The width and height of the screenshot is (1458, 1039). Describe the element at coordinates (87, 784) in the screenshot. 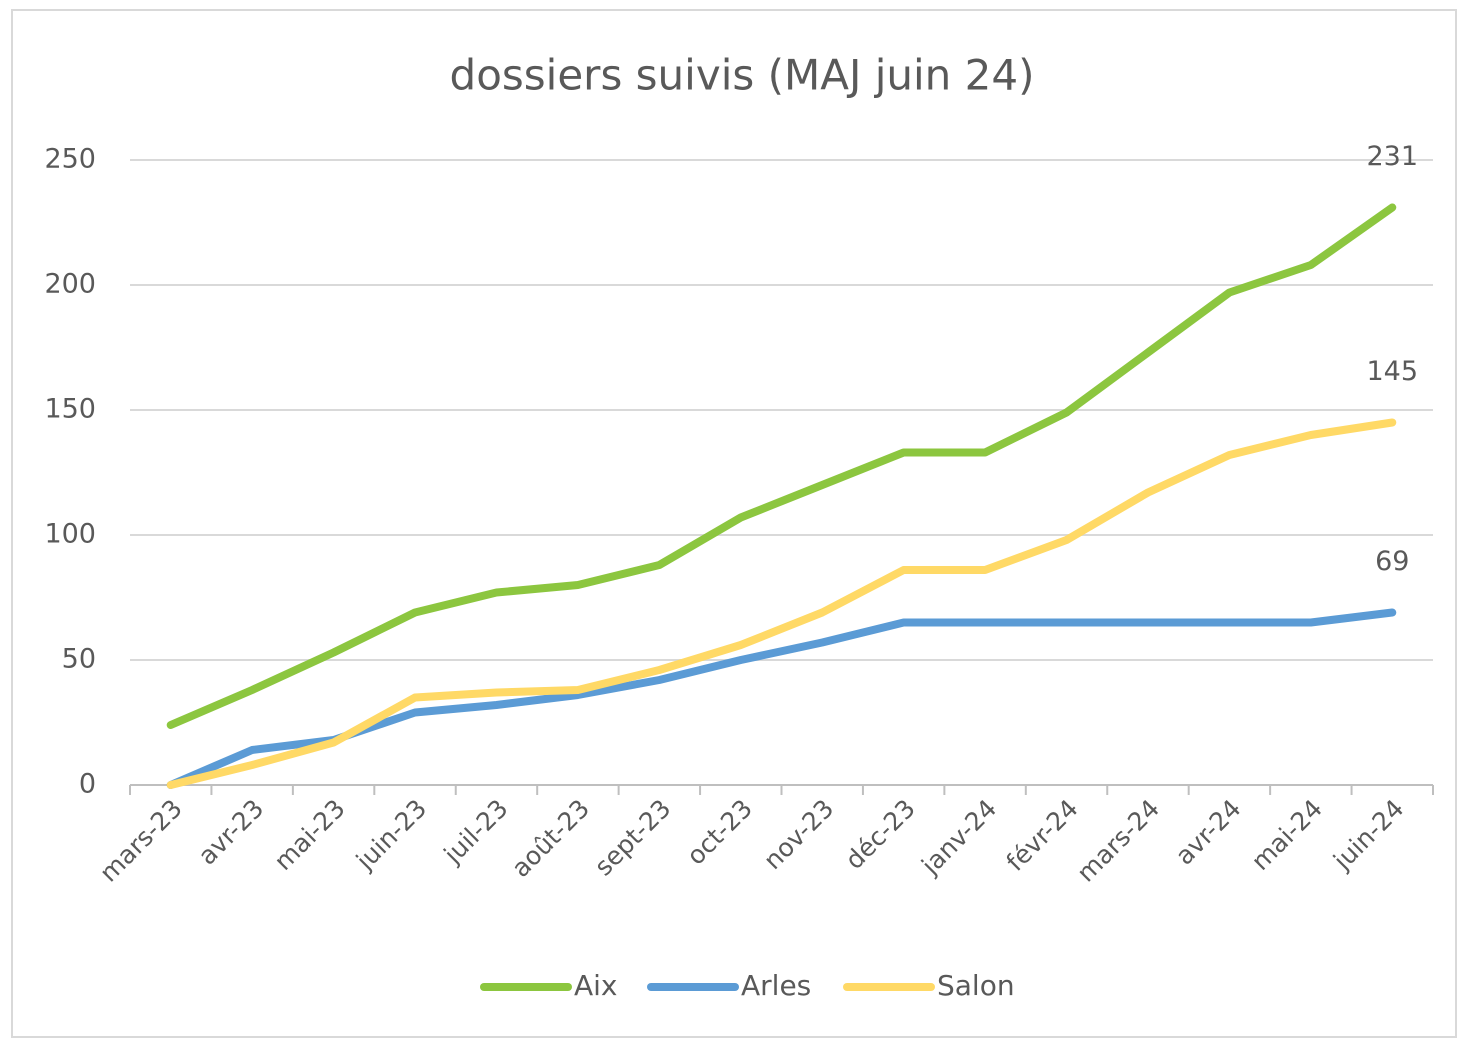

I see `y-tick-label: 0` at that location.